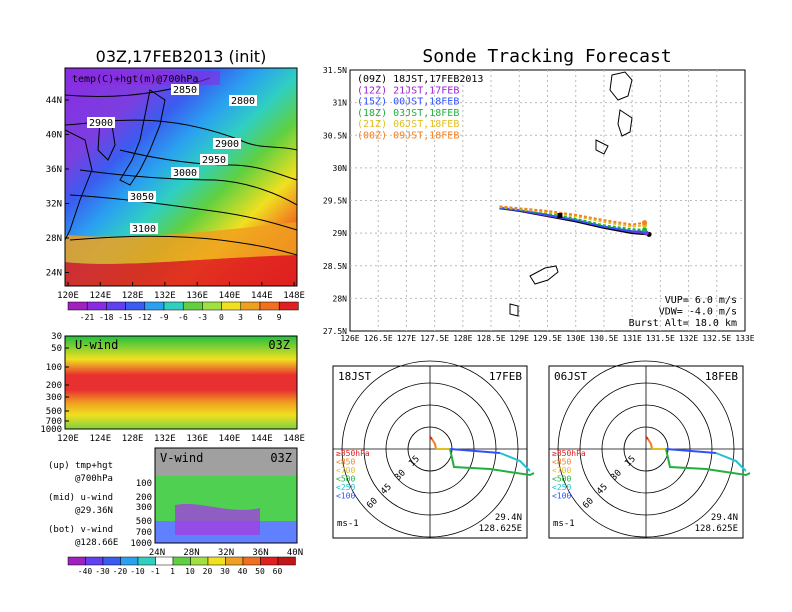 Image resolution: width=792 pixels, height=612 pixels. I want to click on temp-colorbar-label: 9, so click(279, 317).